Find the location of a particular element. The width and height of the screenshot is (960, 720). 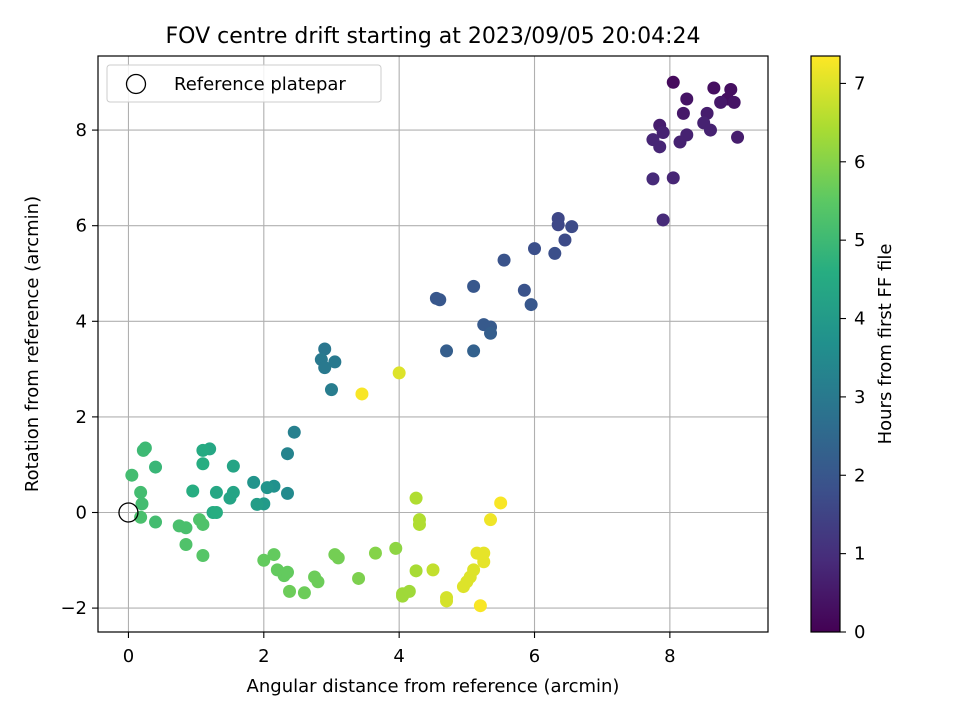

legend-open-circle-marker is located at coordinates (136, 84).